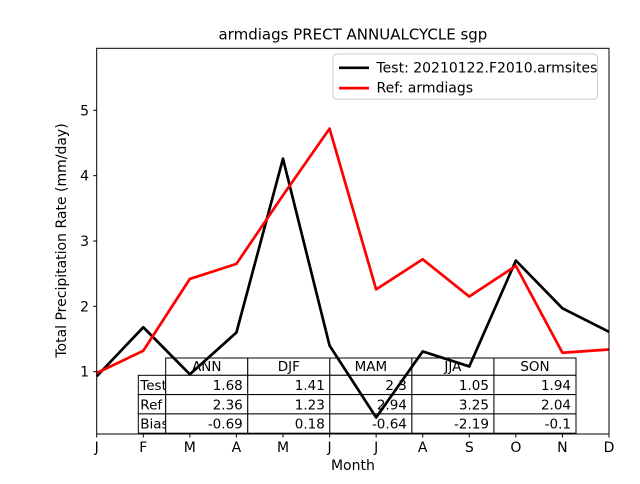  Describe the element at coordinates (84, 111) in the screenshot. I see `y-tick-label: 5` at that location.